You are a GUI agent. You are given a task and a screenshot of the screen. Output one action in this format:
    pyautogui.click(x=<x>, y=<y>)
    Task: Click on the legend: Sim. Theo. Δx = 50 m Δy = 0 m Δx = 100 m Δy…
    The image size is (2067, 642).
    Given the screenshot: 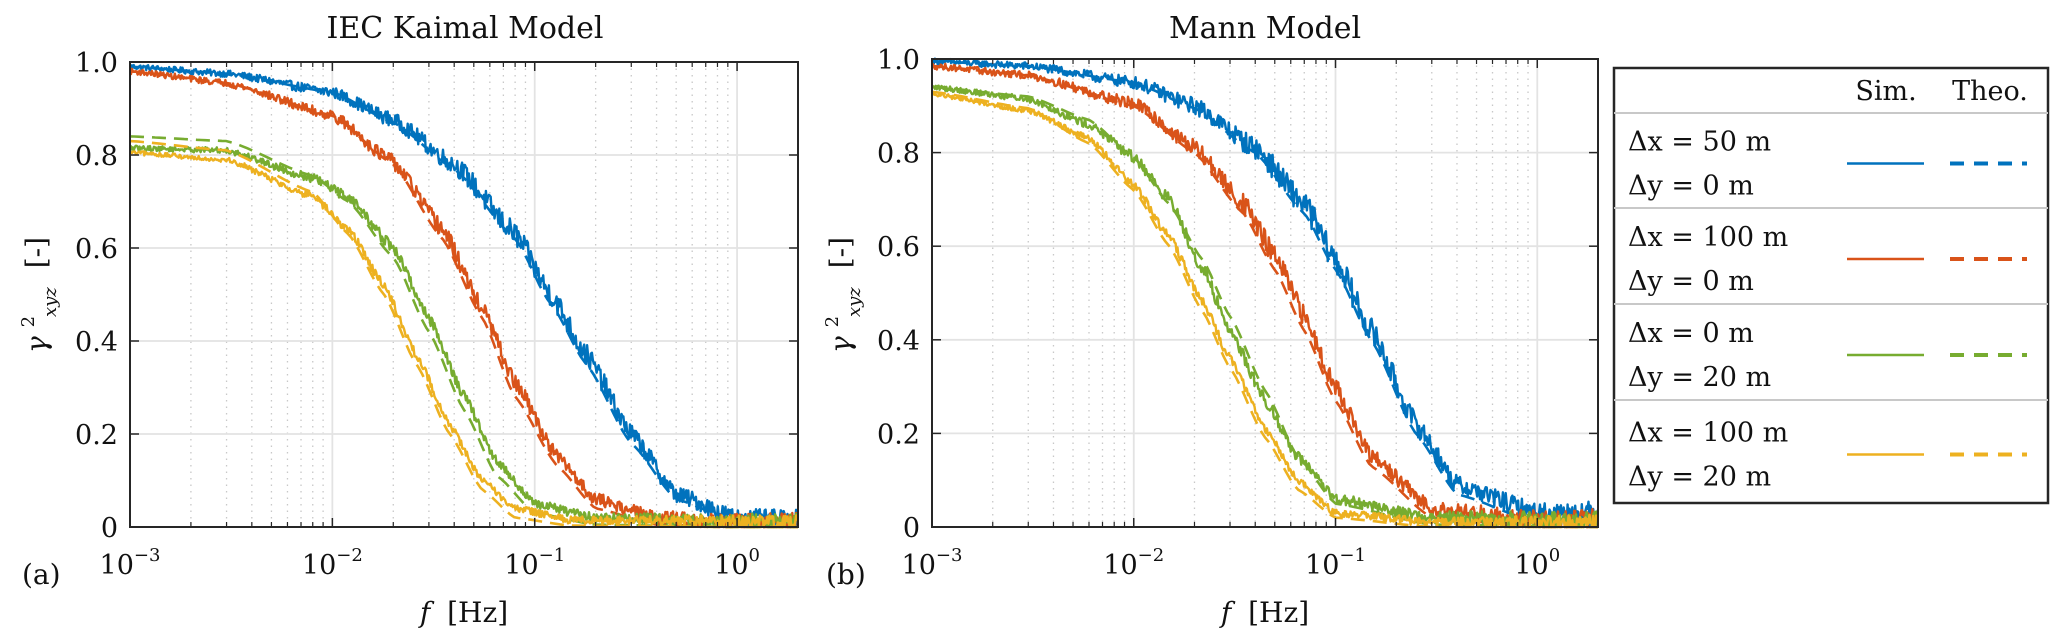 What is the action you would take?
    pyautogui.click(x=1831, y=285)
    